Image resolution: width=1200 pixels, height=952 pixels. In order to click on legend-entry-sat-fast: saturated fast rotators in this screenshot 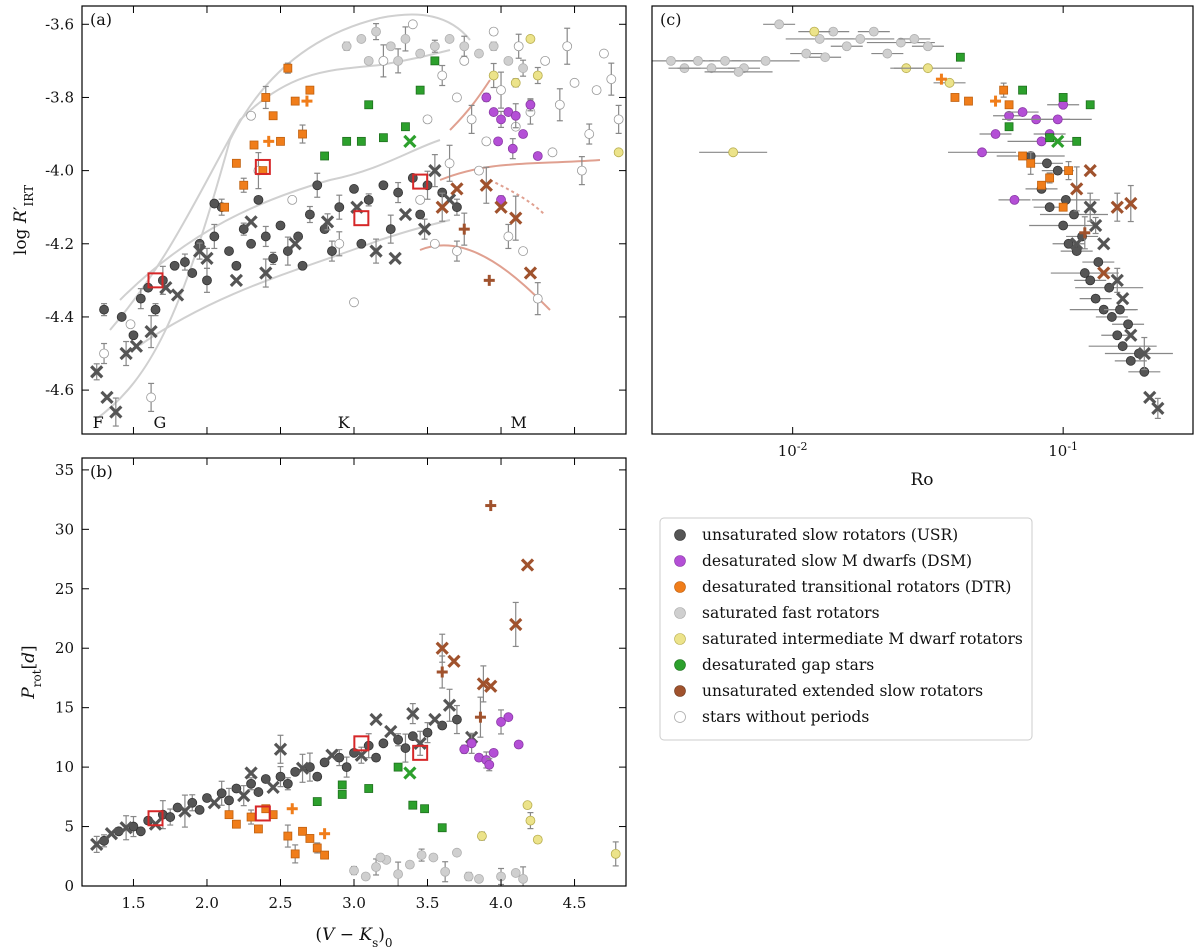, I will do `click(777, 613)`.